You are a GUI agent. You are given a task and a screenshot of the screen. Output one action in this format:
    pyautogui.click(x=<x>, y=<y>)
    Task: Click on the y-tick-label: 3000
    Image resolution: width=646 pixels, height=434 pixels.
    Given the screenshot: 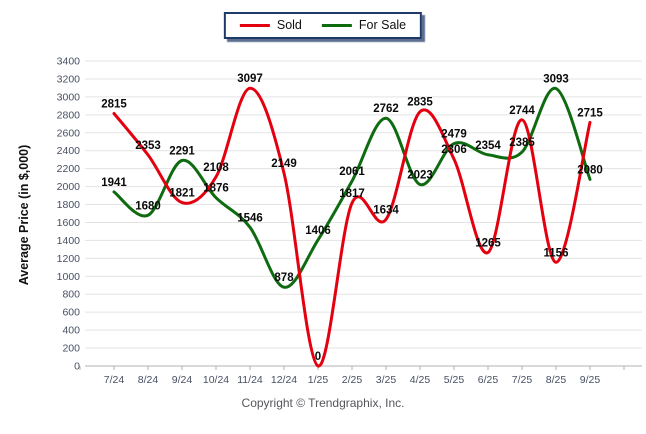 What is the action you would take?
    pyautogui.click(x=69, y=97)
    